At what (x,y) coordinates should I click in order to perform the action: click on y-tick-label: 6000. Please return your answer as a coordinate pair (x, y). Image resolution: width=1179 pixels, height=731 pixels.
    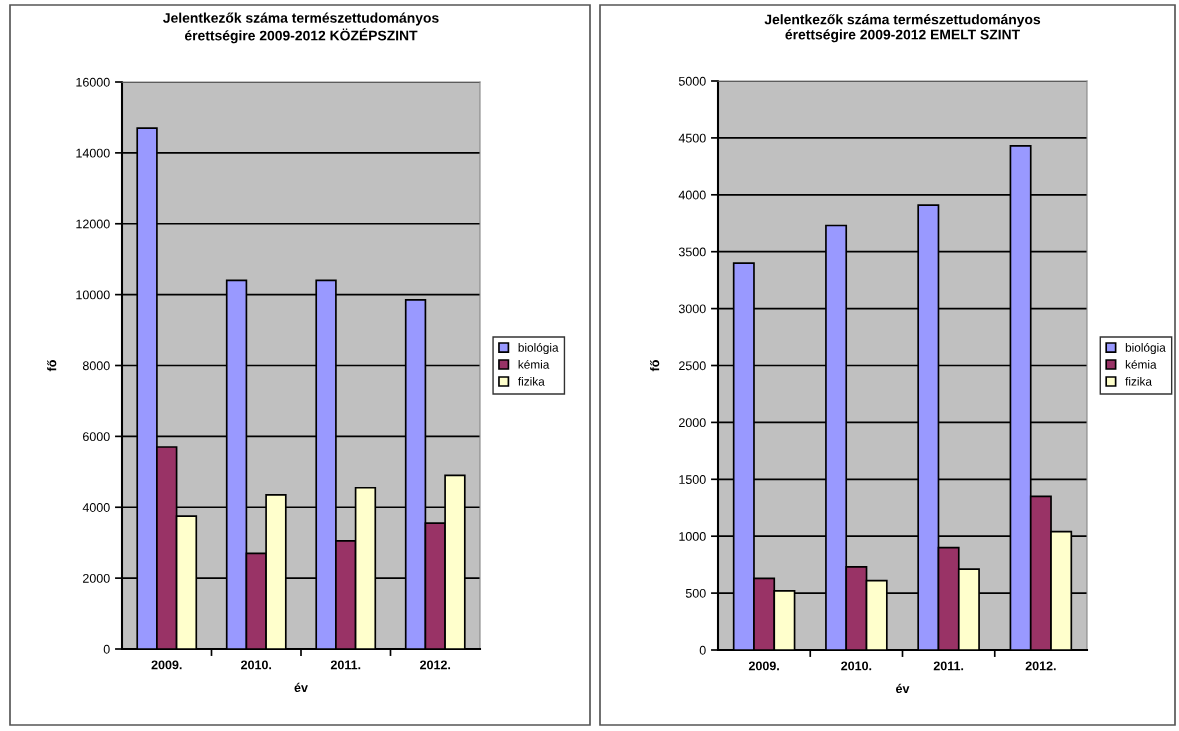
    Looking at the image, I should click on (96, 437).